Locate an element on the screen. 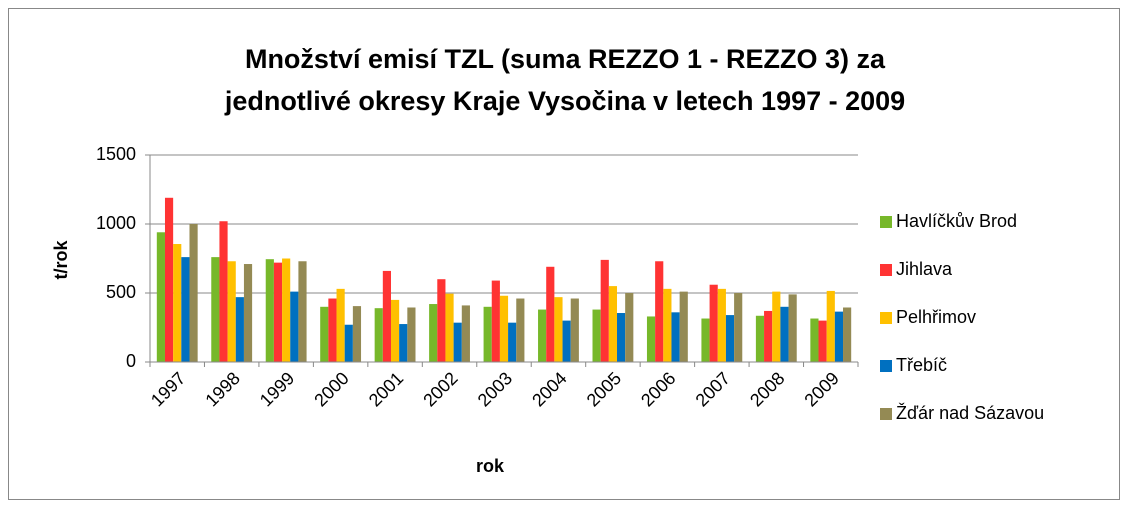 This screenshot has height=513, width=1129. legend-label: Pelhřimov is located at coordinates (936, 317).